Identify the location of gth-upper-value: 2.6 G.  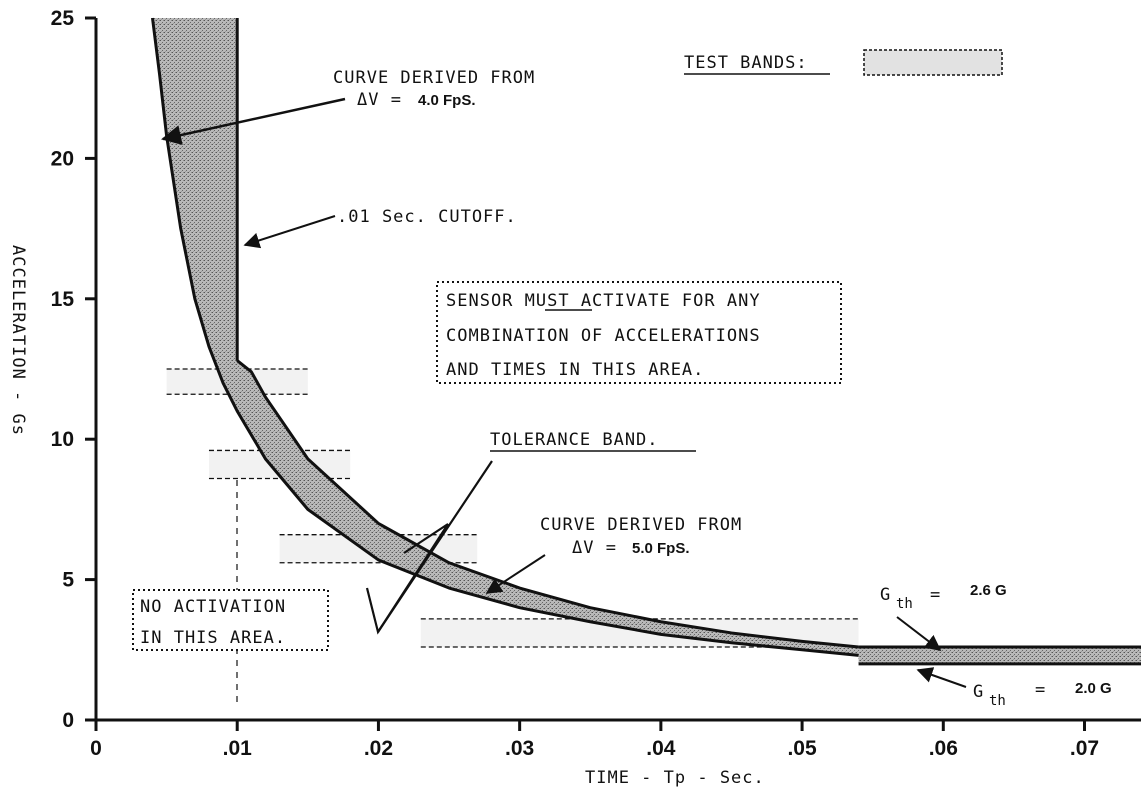
(988, 590).